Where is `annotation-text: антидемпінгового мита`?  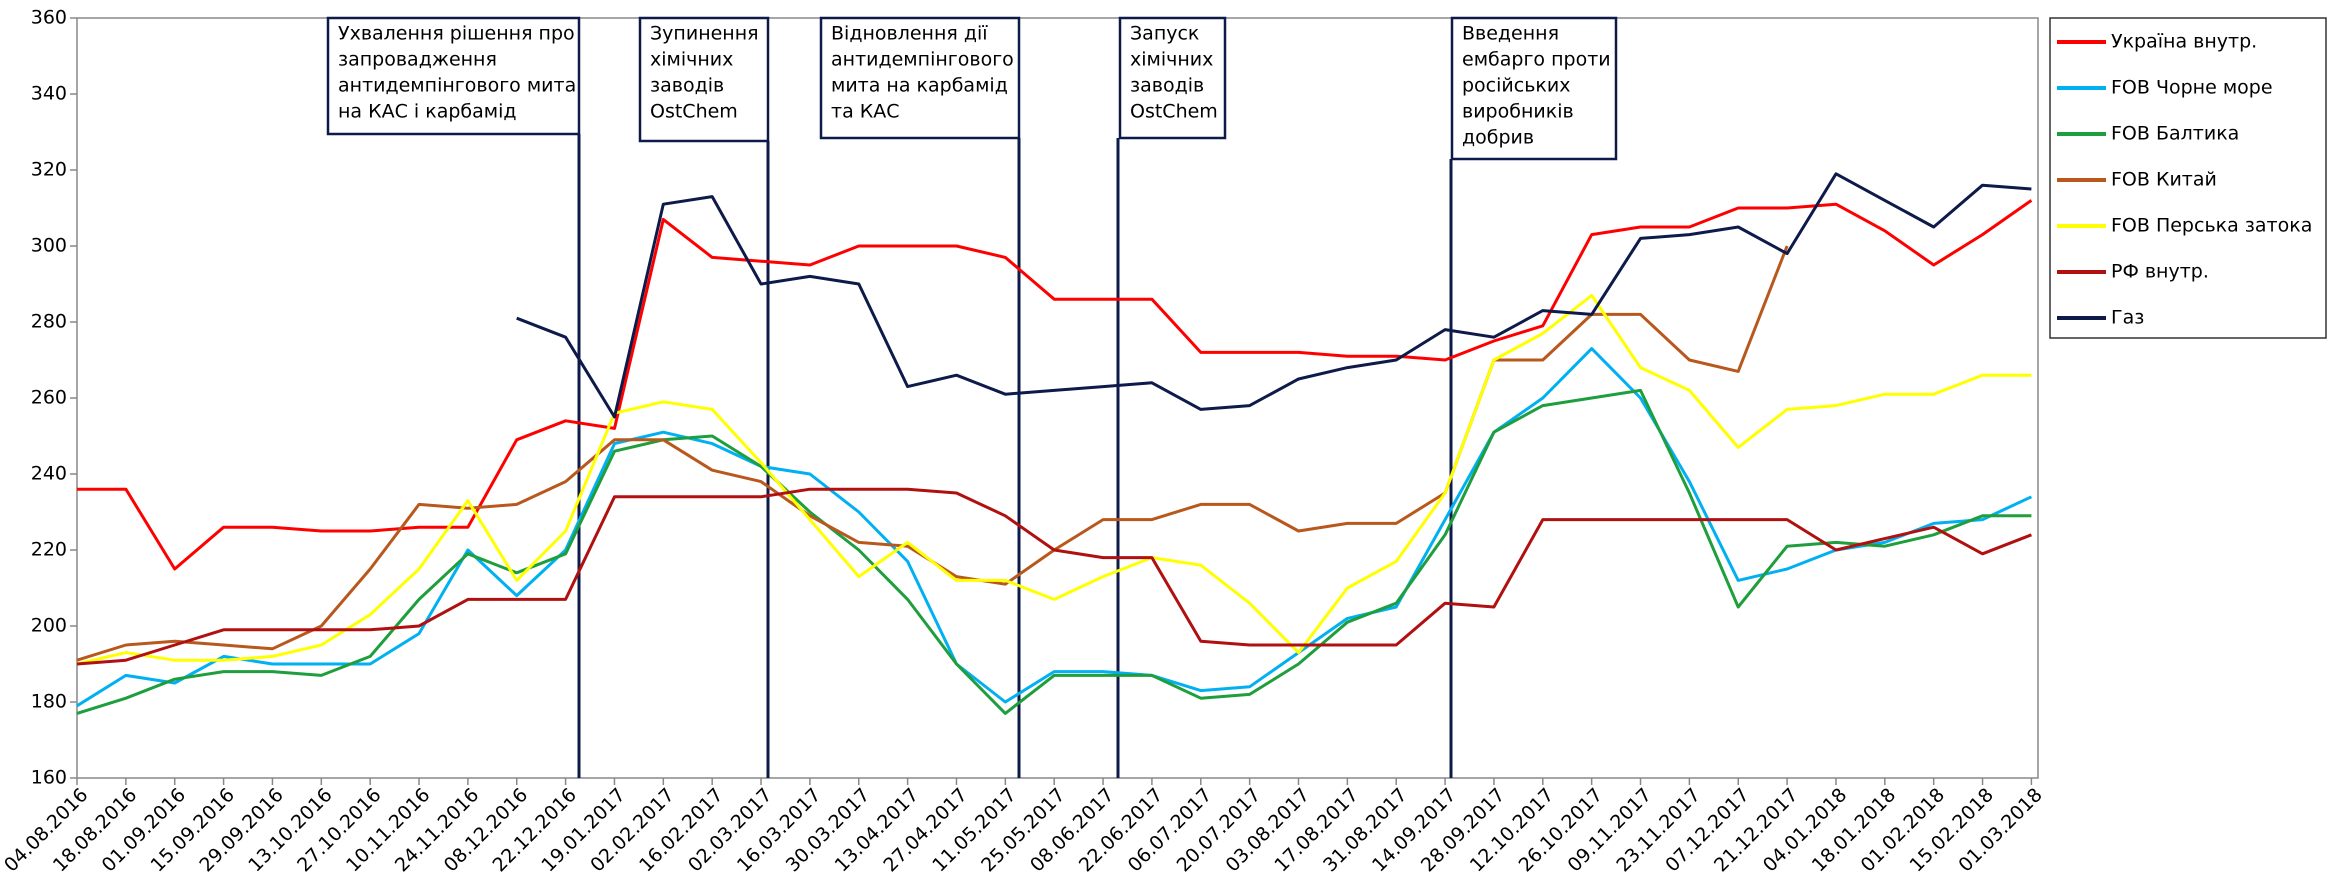 annotation-text: антидемпінгового мита is located at coordinates (457, 86).